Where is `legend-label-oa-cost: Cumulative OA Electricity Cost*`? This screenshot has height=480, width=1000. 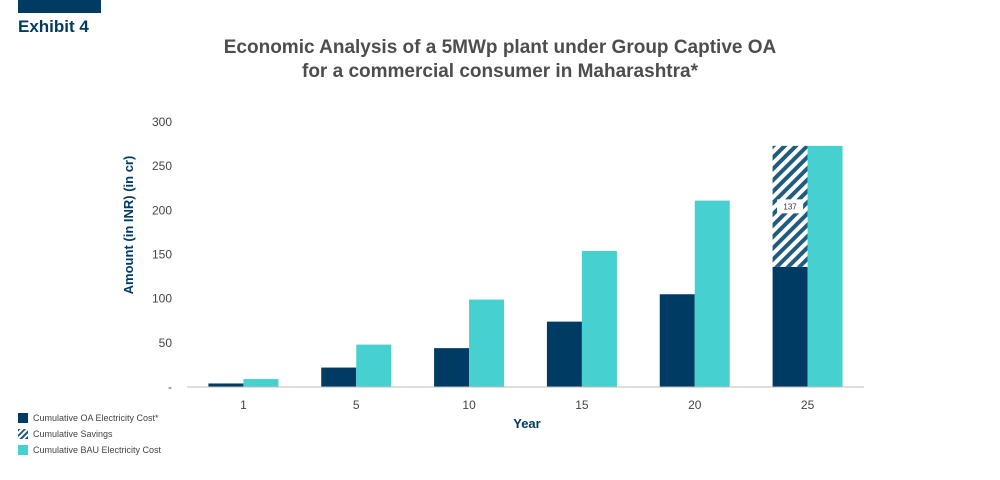
legend-label-oa-cost: Cumulative OA Electricity Cost* is located at coordinates (96, 418).